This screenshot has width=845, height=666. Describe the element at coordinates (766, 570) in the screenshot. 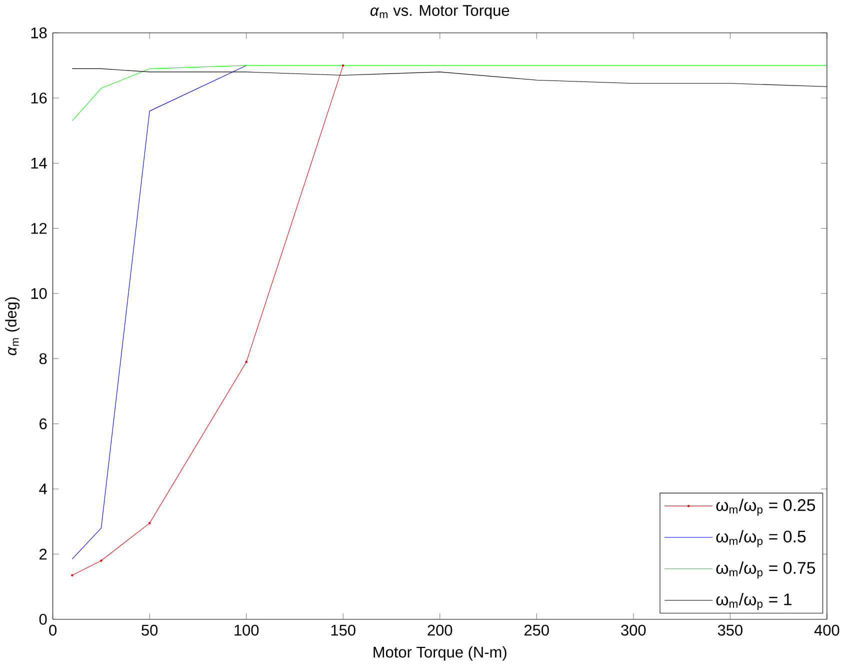

I see `legend-label: ω$_{m}$/ω$_{p}$ = 0.75` at that location.